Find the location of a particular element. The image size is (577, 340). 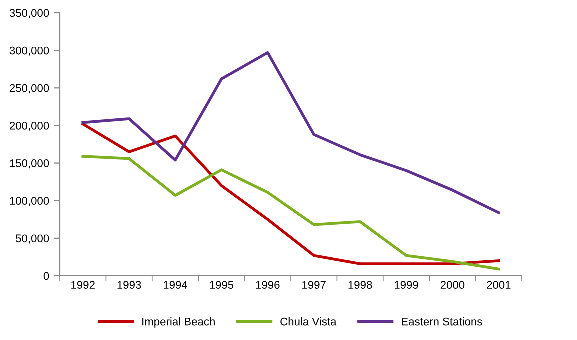

y-tick-label: 200,000 is located at coordinates (30, 127).